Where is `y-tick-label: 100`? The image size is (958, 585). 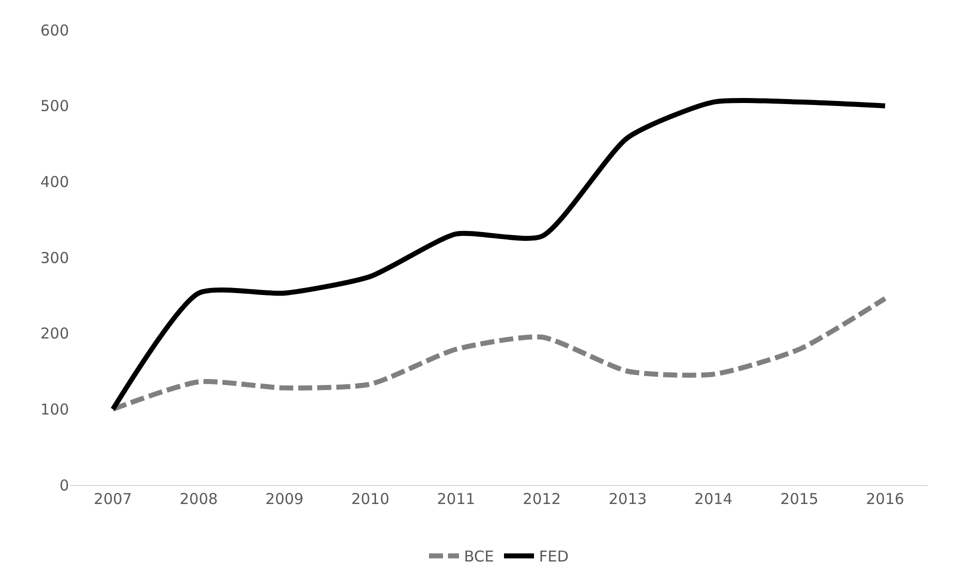
y-tick-label: 100 is located at coordinates (54, 409).